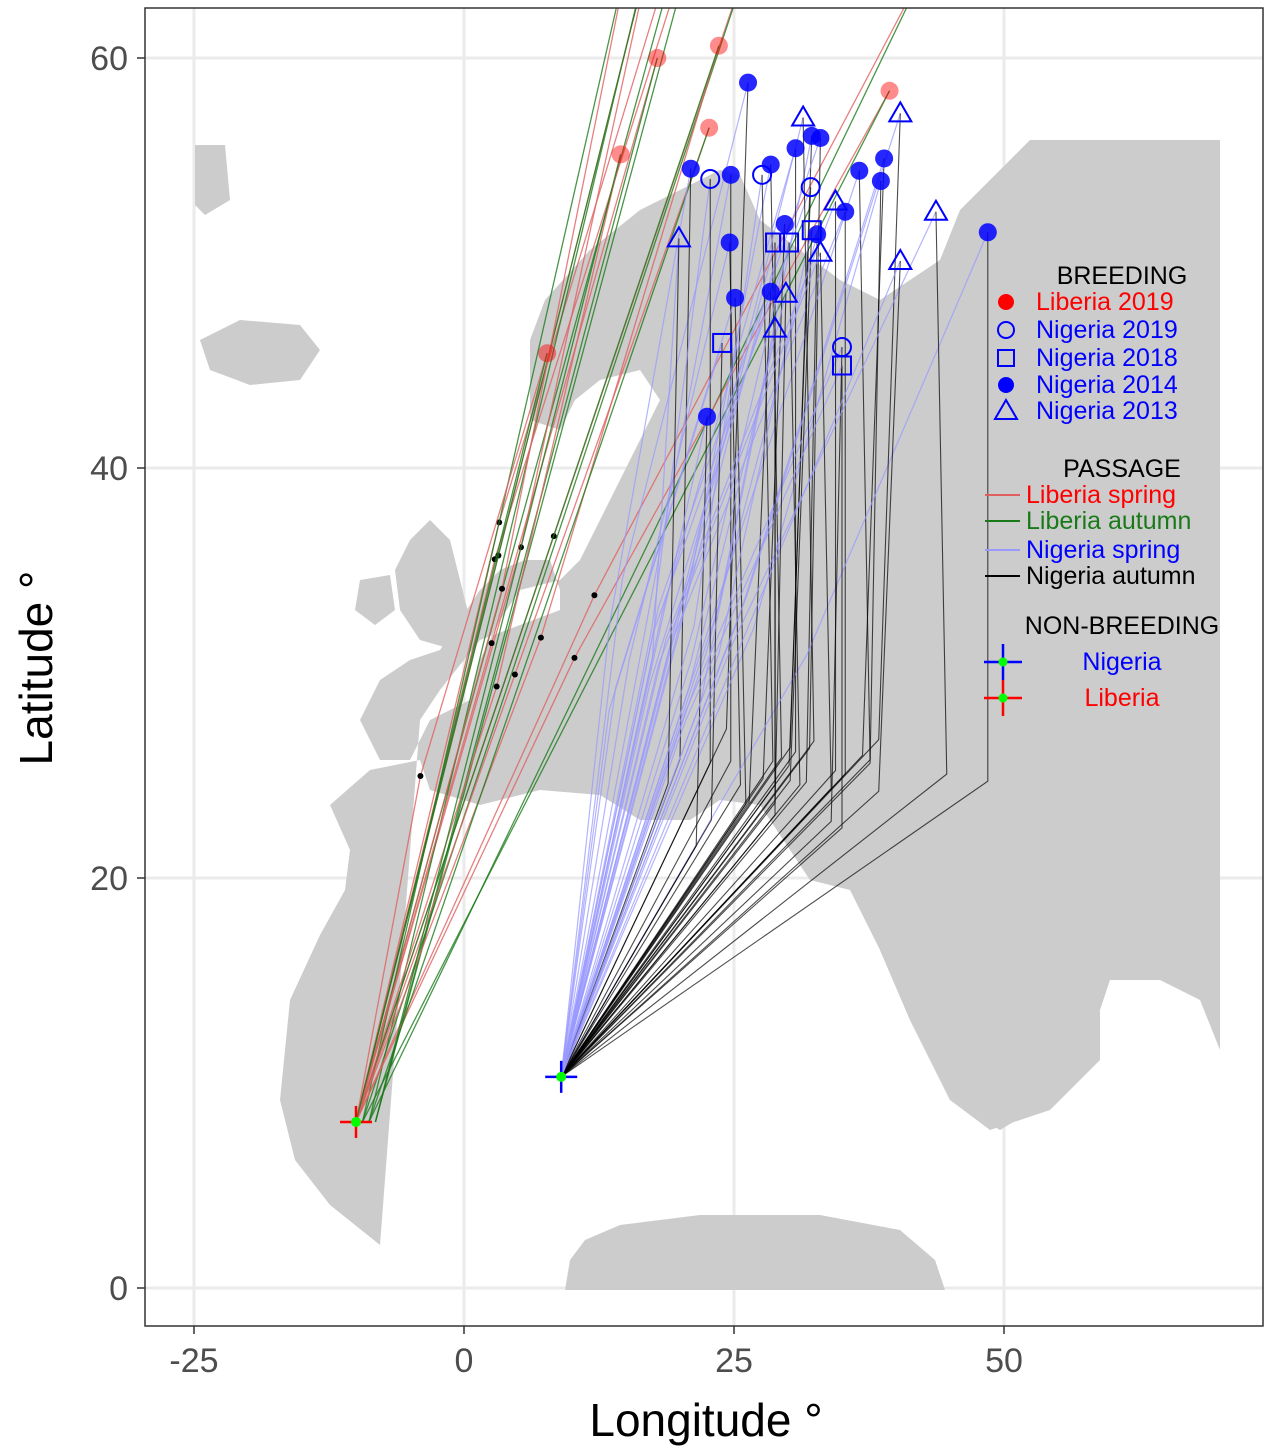 The height and width of the screenshot is (1450, 1268). What do you see at coordinates (1105, 302) in the screenshot?
I see `legend-breeding-label: Liberia 2019` at bounding box center [1105, 302].